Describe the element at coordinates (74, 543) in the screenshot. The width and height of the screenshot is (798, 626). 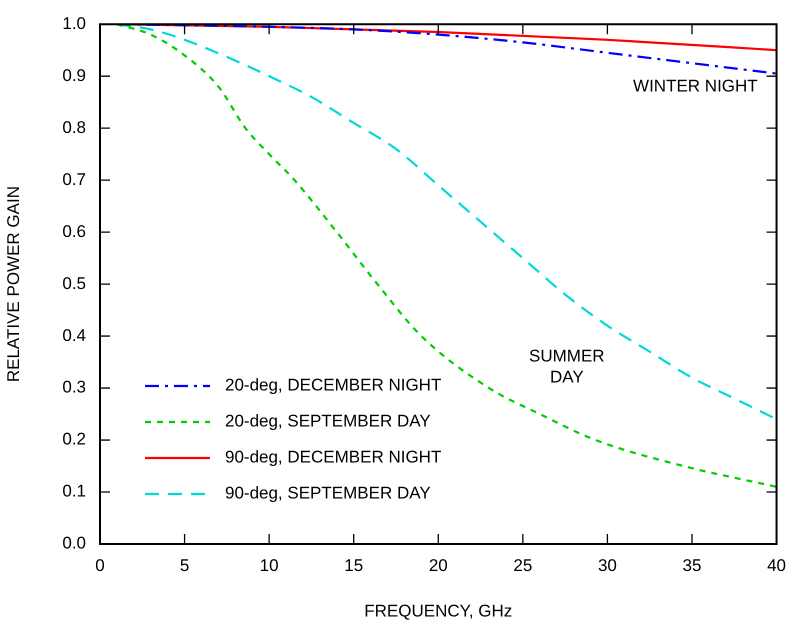
I see `y-tick-label: 0.0` at that location.